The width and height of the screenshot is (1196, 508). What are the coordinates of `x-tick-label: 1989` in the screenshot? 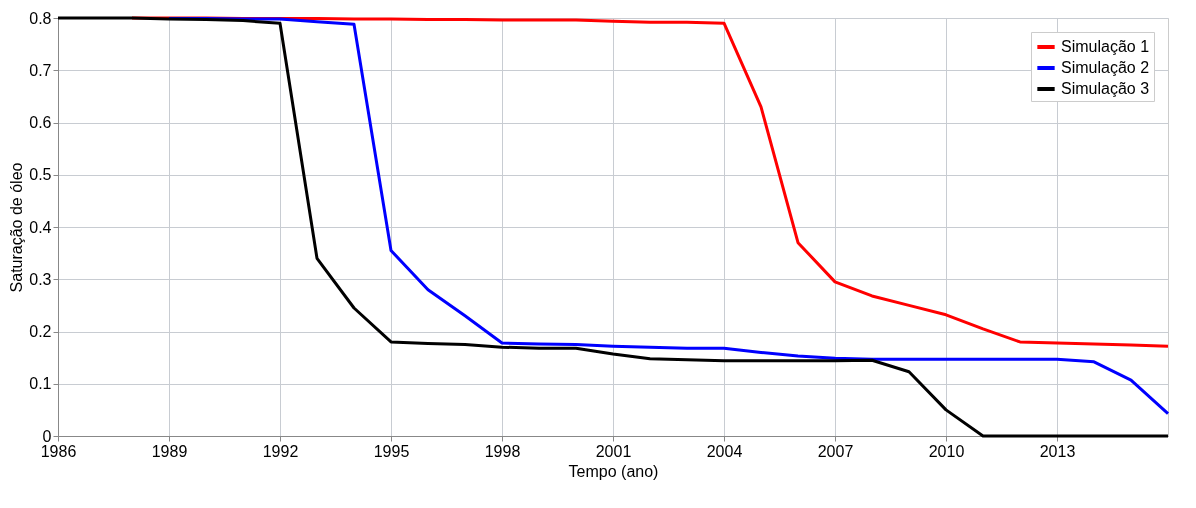 It's located at (169, 451).